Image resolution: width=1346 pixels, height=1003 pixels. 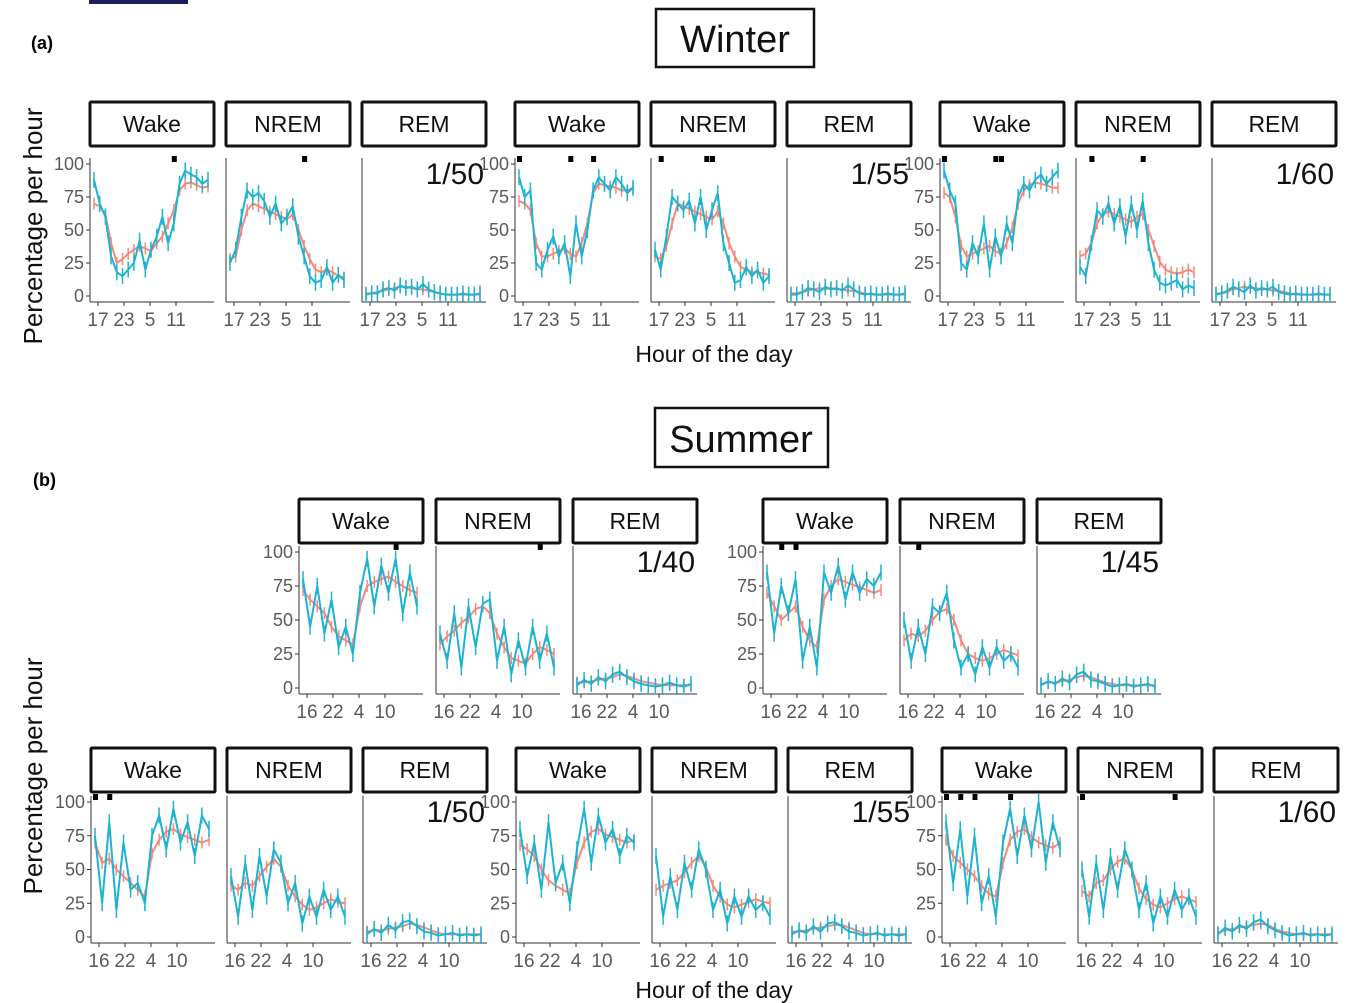 What do you see at coordinates (152, 124) in the screenshot?
I see `strip-label: Wake` at bounding box center [152, 124].